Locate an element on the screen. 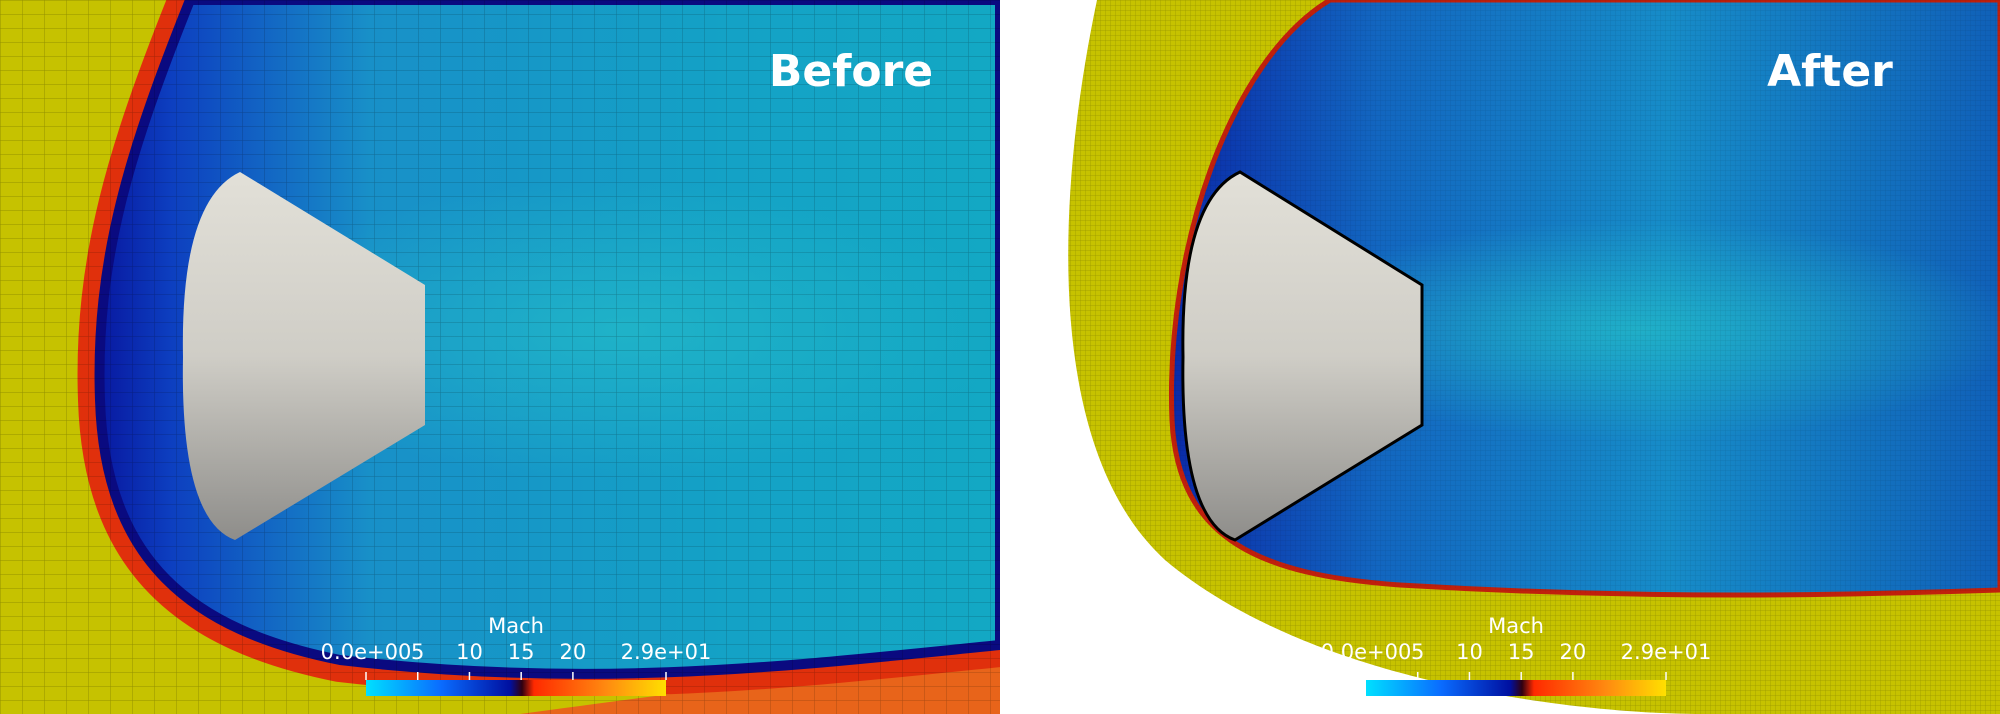  panel-title: After is located at coordinates (1830, 71).